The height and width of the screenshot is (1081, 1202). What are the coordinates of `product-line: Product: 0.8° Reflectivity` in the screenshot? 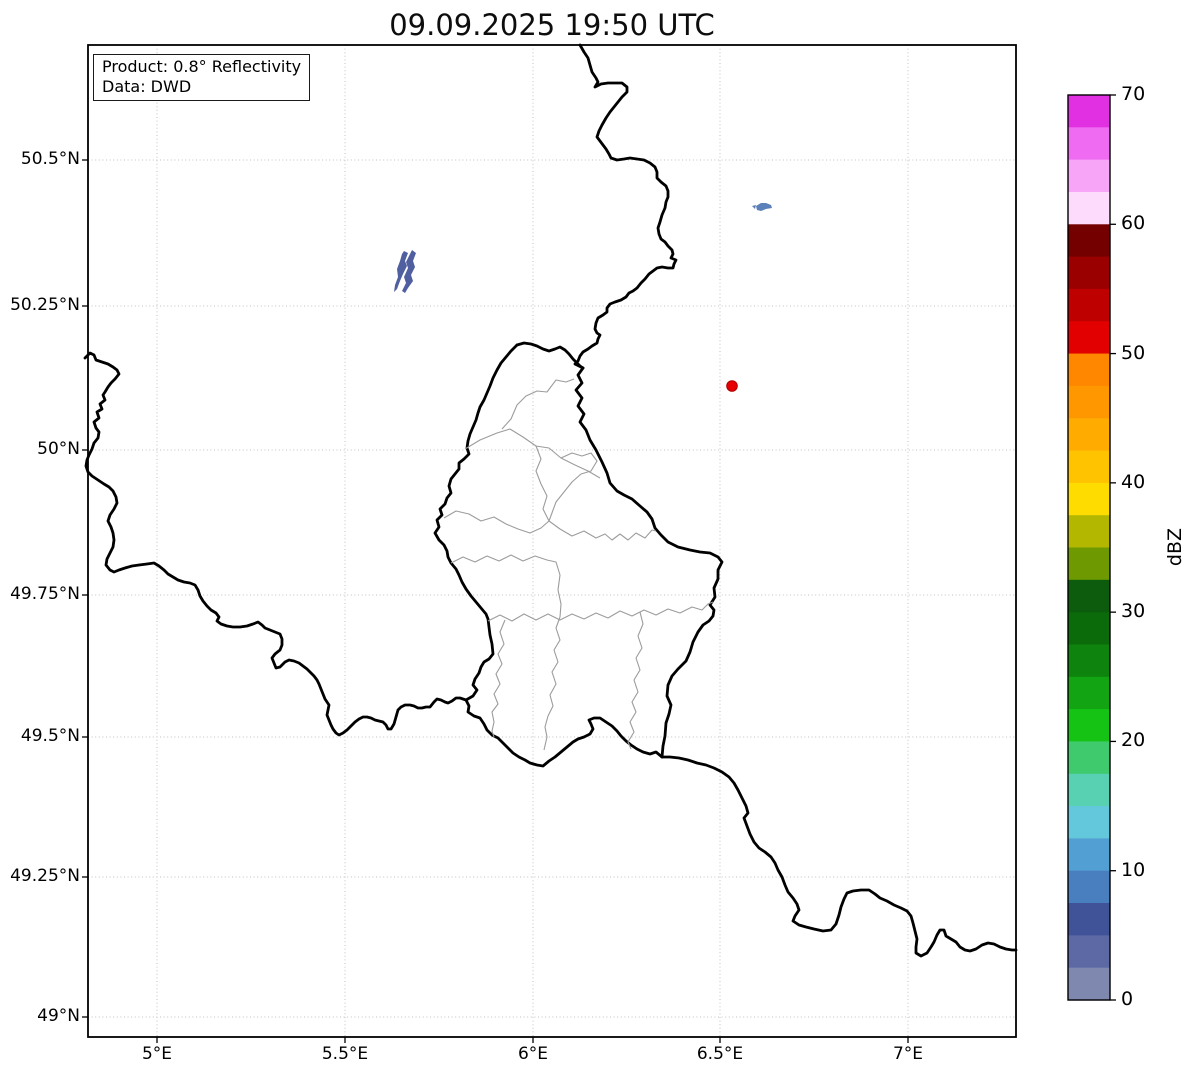 It's located at (202, 66).